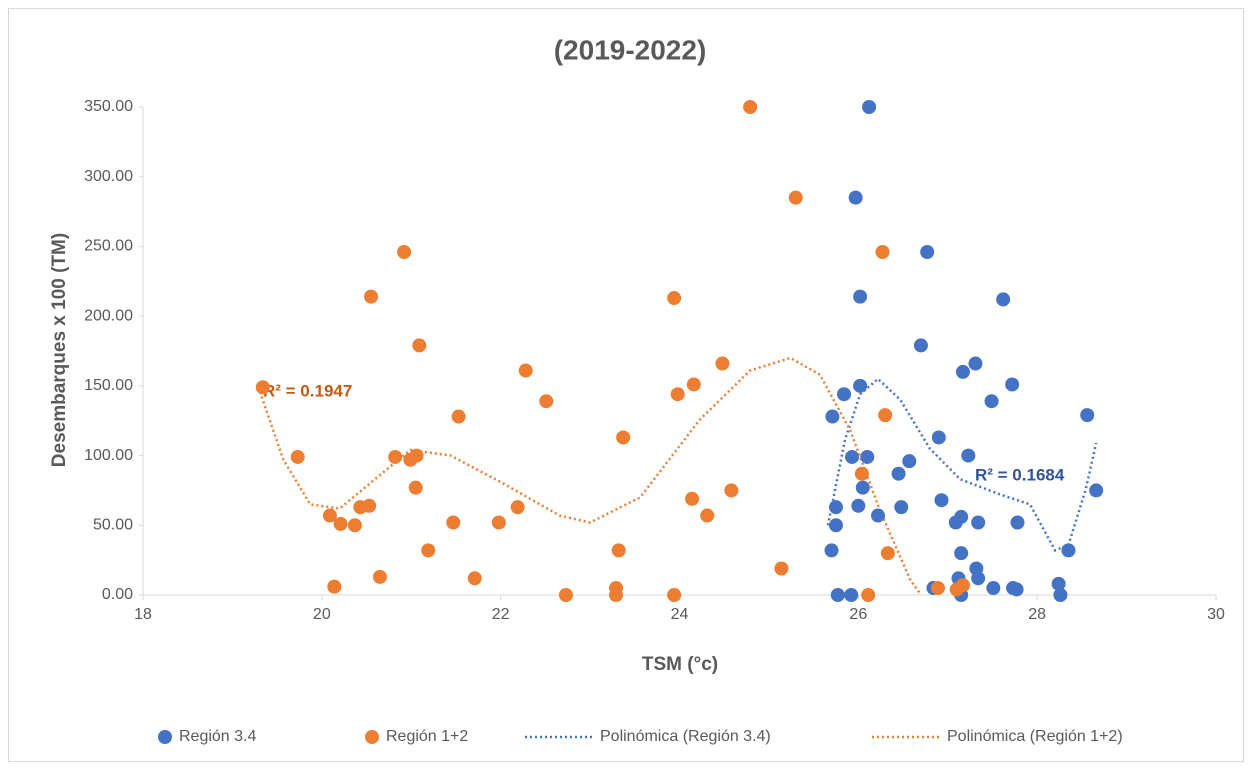 The image size is (1252, 770). I want to click on legend-label: Región 1+2, so click(427, 736).